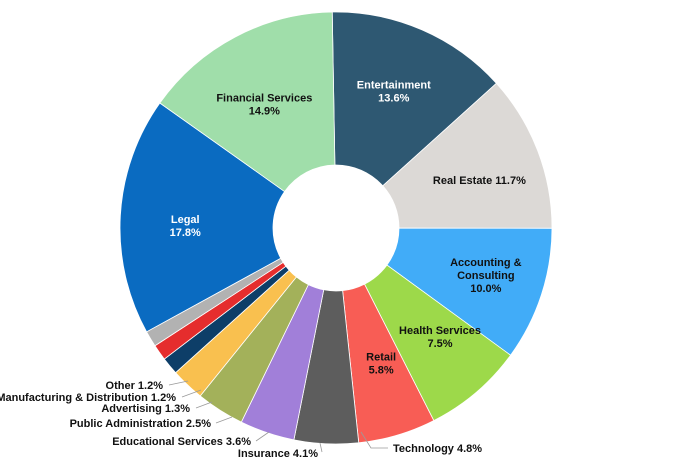 This screenshot has height=457, width=673. I want to click on slice-label-line: 10.0%, so click(485, 289).